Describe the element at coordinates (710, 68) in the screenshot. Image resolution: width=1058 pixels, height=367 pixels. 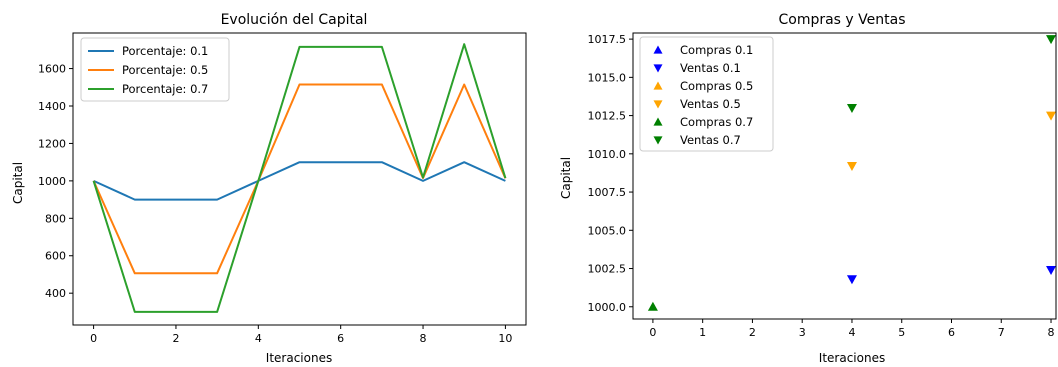
I see `legend-label: Ventas 0.1` at that location.